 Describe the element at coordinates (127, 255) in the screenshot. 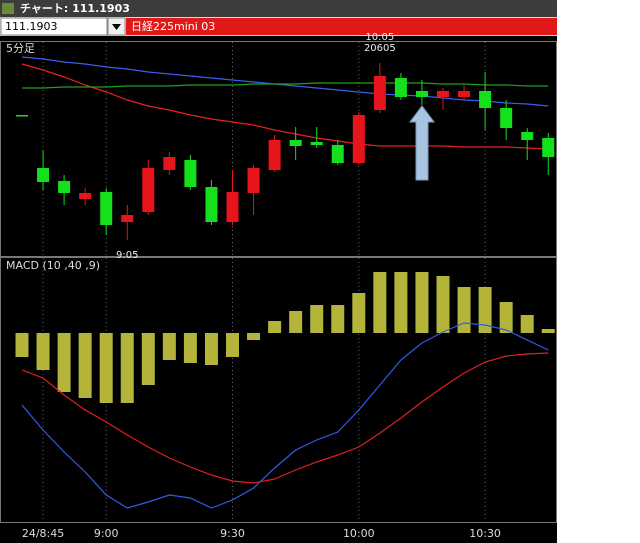

I see `annotation: 9:05` at that location.